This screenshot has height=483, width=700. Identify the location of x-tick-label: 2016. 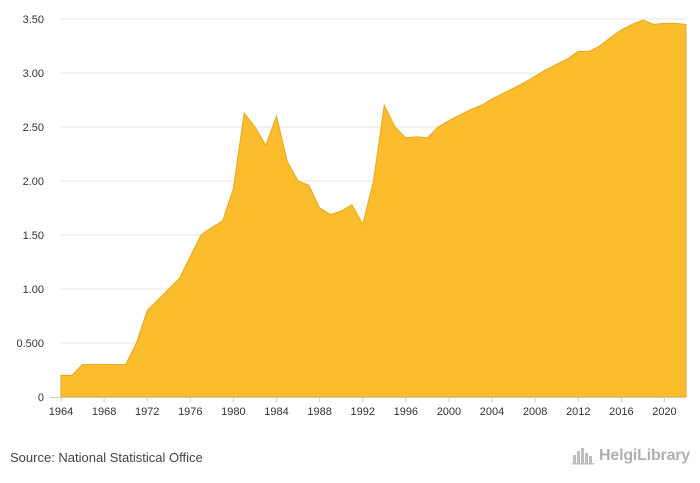
(621, 412).